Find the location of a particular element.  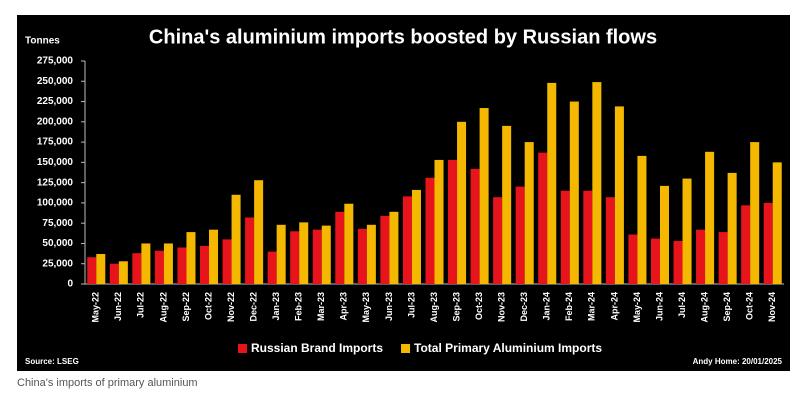

x-tick-label: Dec-23 is located at coordinates (524, 307).